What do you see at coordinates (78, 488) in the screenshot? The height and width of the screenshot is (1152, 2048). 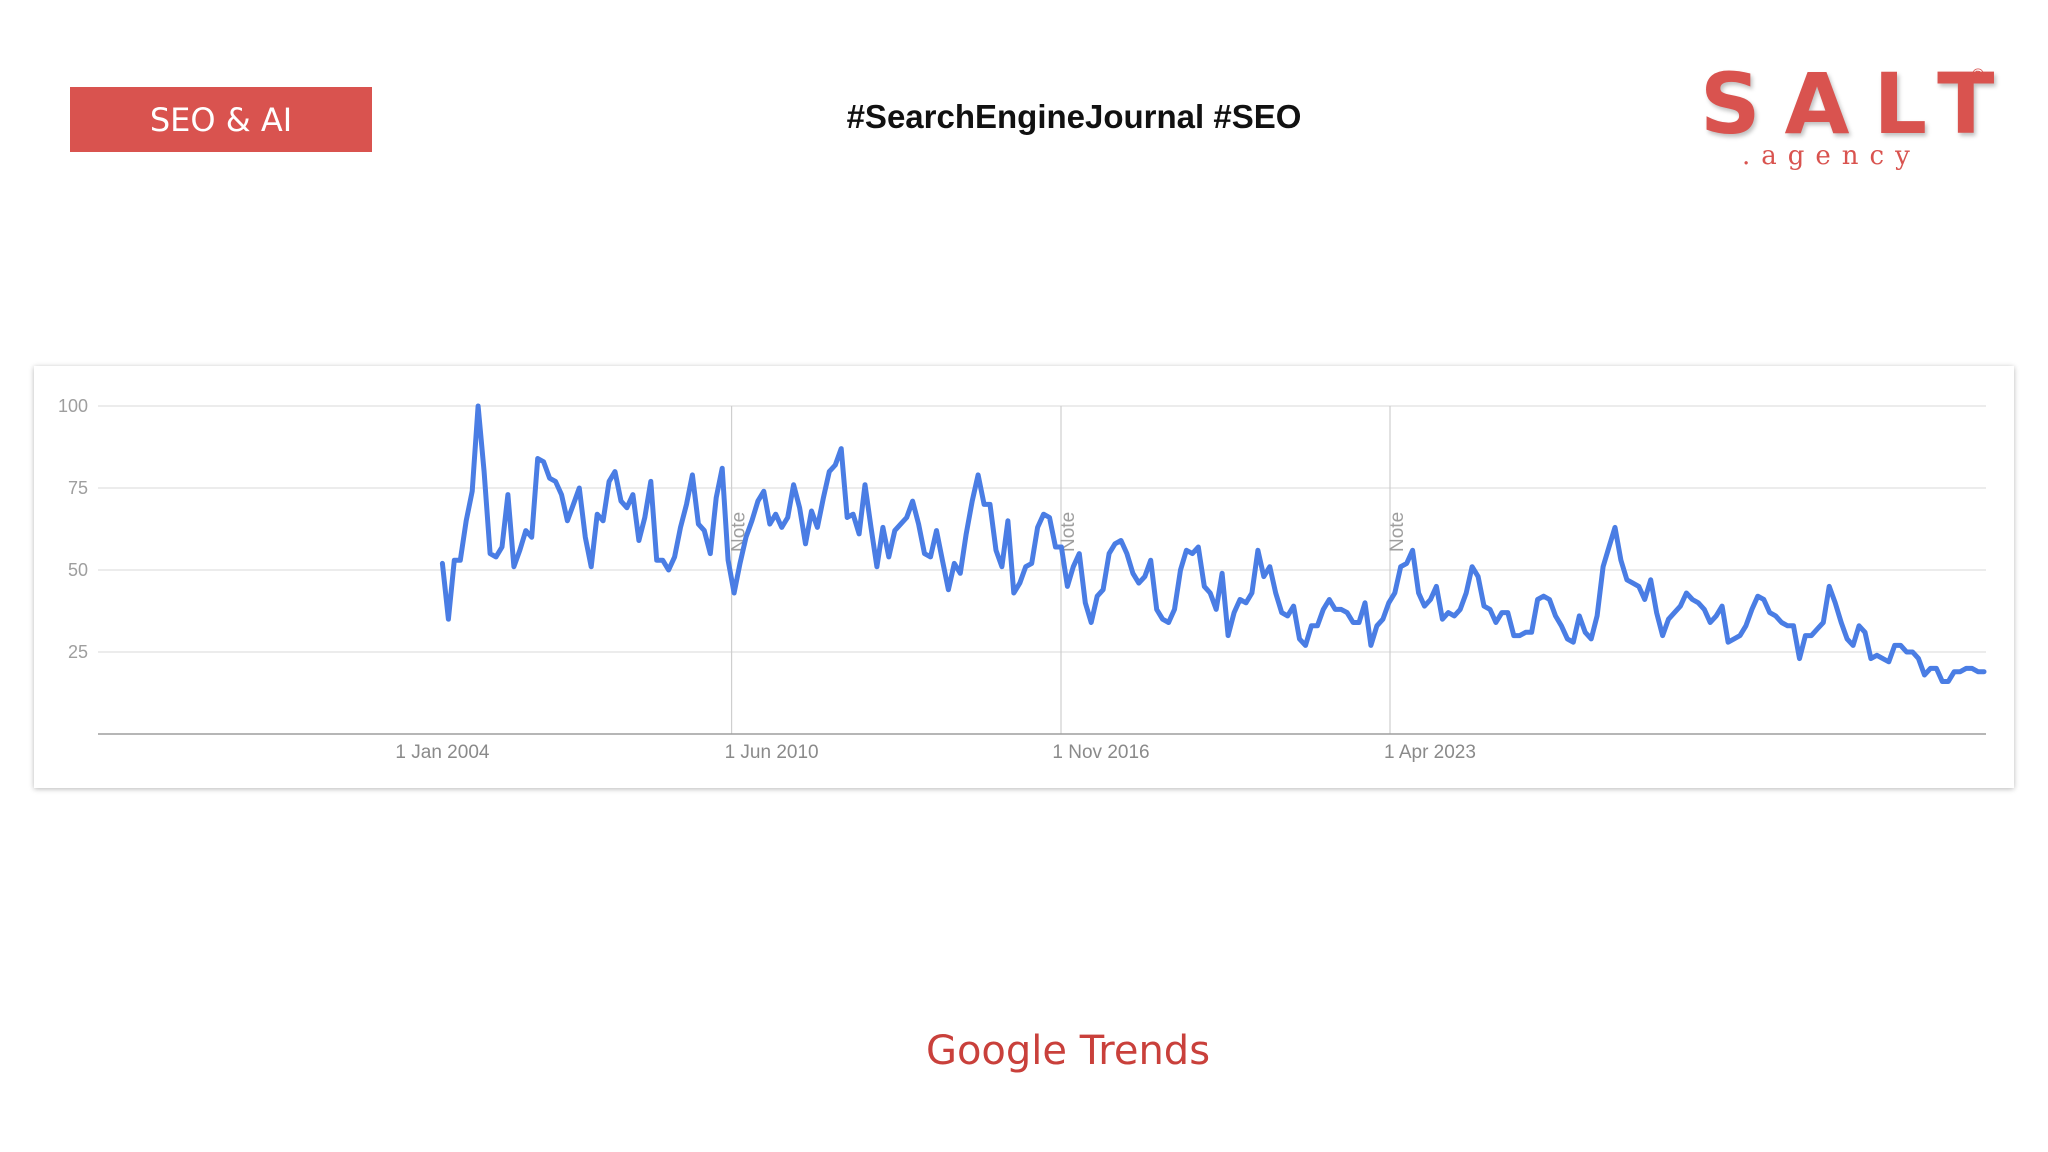 I see `y-tick-label: 75` at bounding box center [78, 488].